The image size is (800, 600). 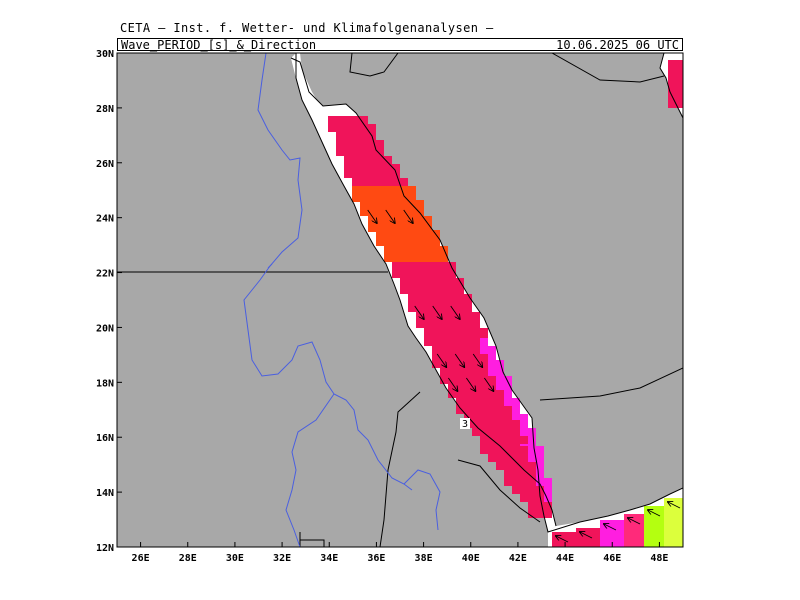 What do you see at coordinates (105, 493) in the screenshot?
I see `lat-tick-label: 14N` at bounding box center [105, 493].